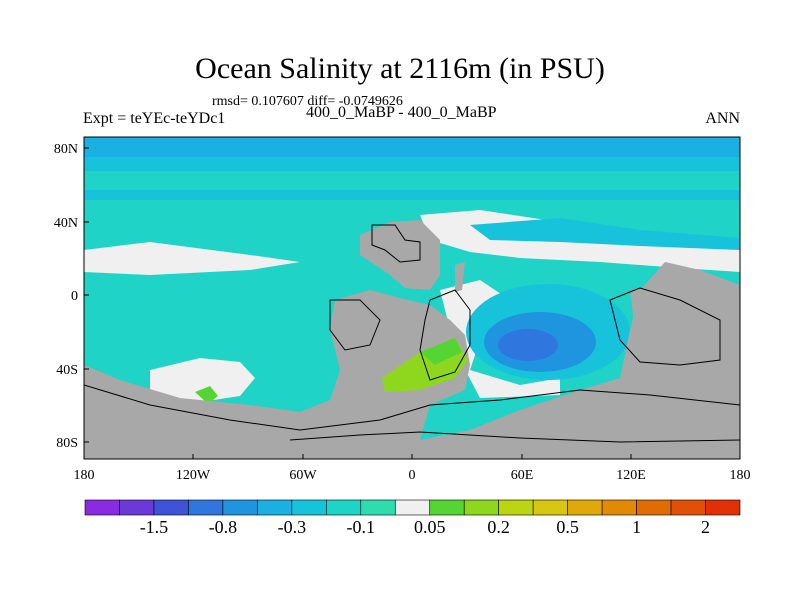 The image size is (800, 600). I want to click on period-label: 400_0_MaBP - 400_0_MaBP, so click(401, 112).